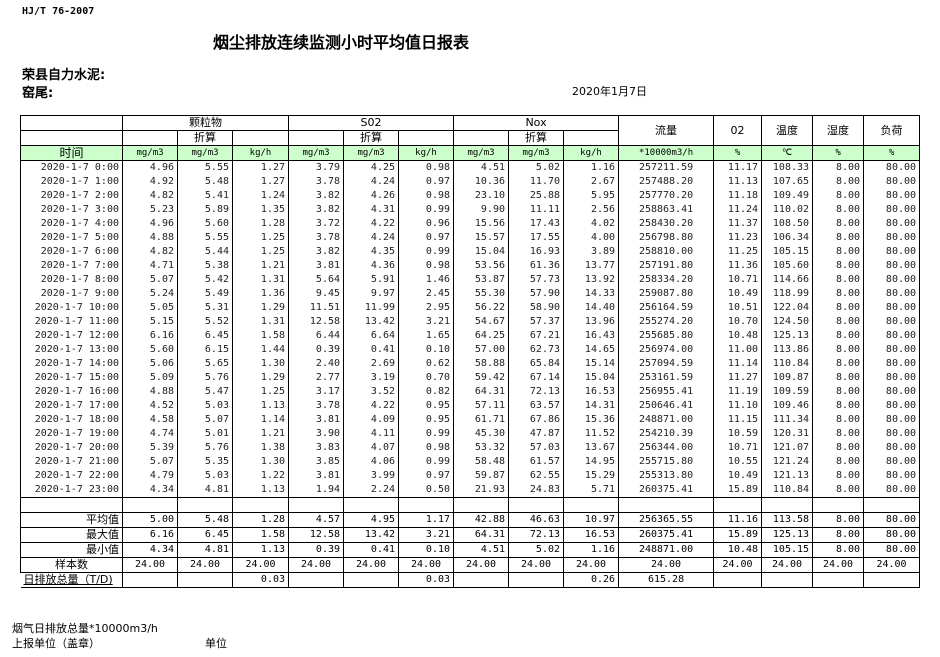  Describe the element at coordinates (536, 476) in the screenshot. I see `value-cell: 62.55` at that location.